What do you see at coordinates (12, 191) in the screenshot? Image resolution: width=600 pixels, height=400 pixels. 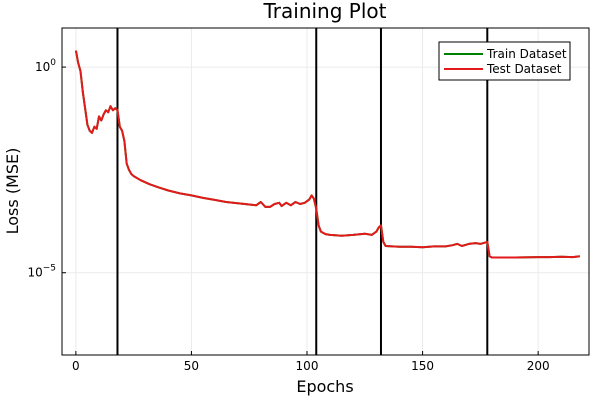 I see `y-axis-label: Loss (MSE)` at bounding box center [12, 191].